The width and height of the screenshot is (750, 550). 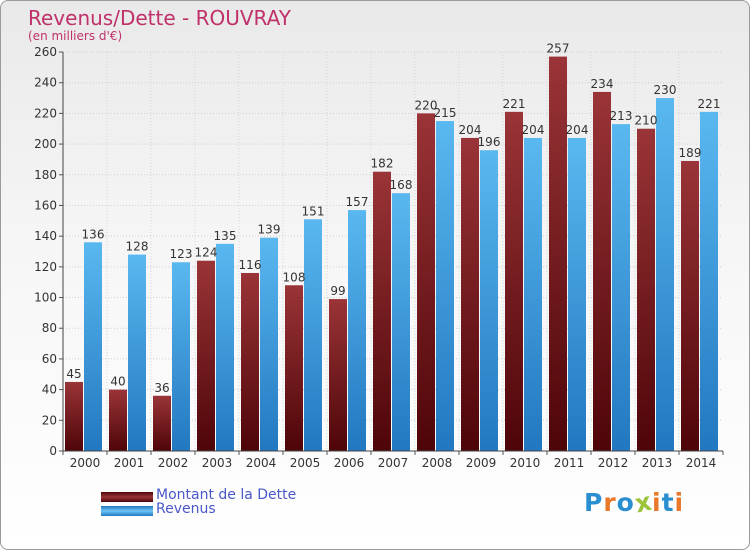 I want to click on y-tick-label: 20, so click(x=49, y=420).